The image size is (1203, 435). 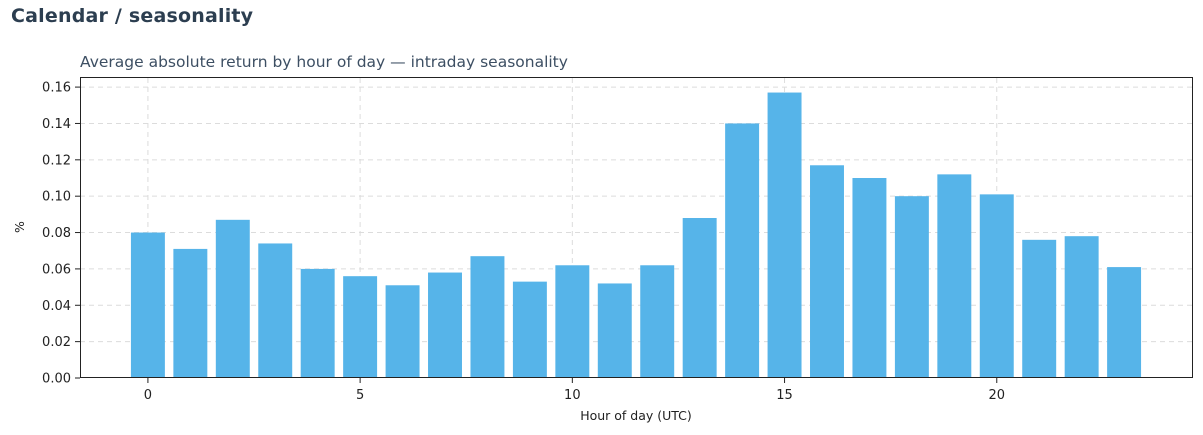 What do you see at coordinates (148, 395) in the screenshot?
I see `x-tick-label: 0` at bounding box center [148, 395].